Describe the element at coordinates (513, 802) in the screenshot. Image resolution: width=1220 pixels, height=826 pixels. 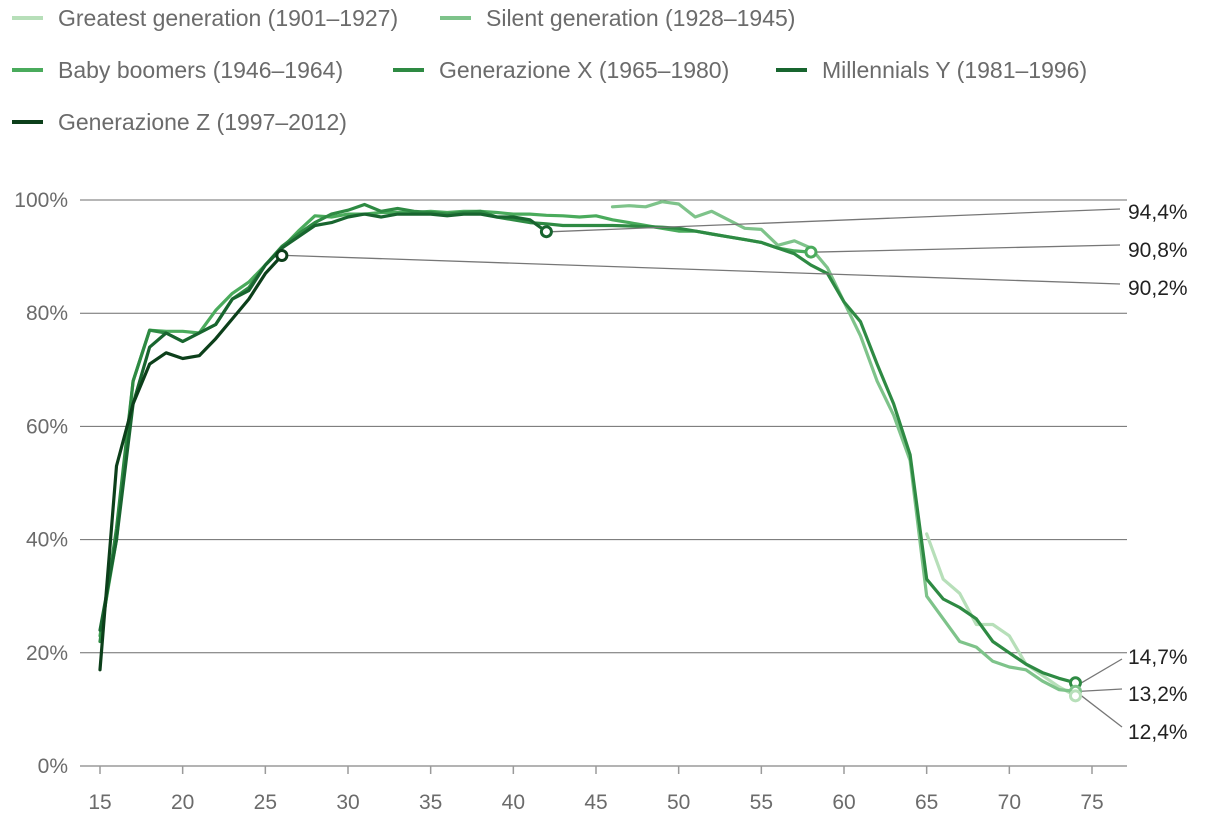
I see `x-tick-label-40: 40` at that location.